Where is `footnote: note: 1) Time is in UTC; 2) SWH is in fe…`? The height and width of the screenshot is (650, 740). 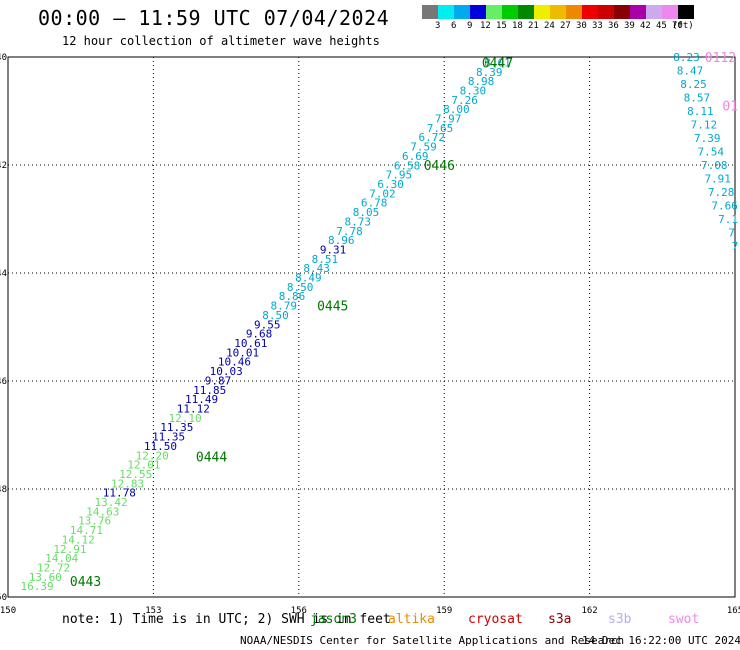 footnote: note: 1) Time is in UTC; 2) SWH is in fe… is located at coordinates (226, 619).